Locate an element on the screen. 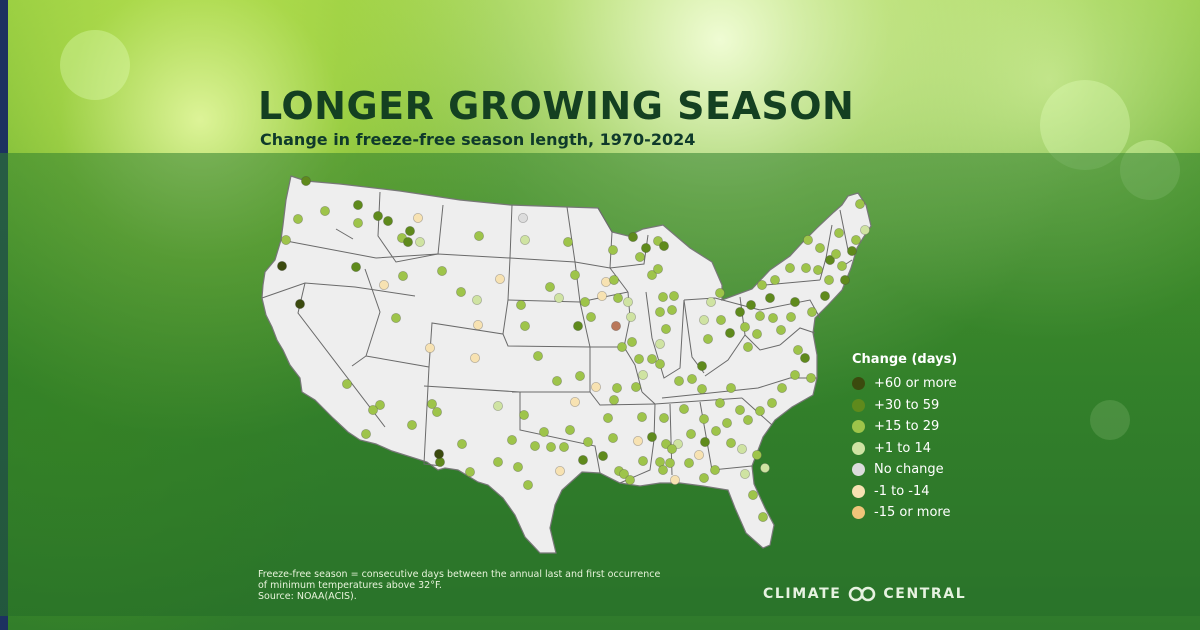  legend-item: +60 or more is located at coordinates (904, 384).